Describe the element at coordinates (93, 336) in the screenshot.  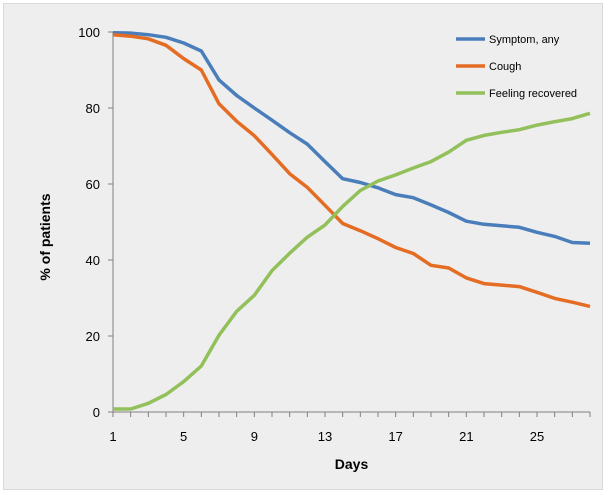
I see `y-tick-label: 20` at that location.